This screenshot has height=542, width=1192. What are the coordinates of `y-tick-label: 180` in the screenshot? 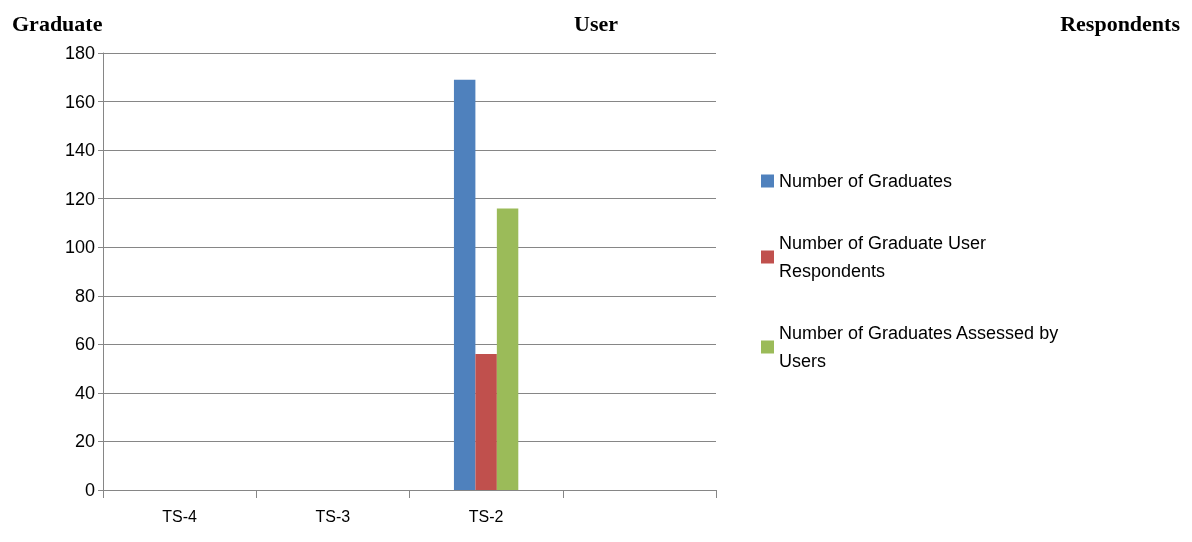 It's located at (79, 53).